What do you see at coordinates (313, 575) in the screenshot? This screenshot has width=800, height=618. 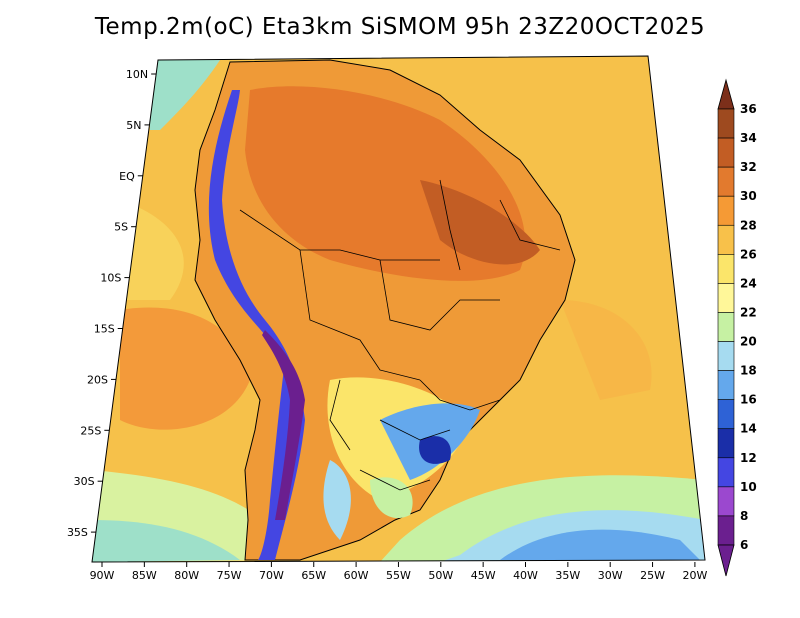 I see `lon-label: 65W` at bounding box center [313, 575].